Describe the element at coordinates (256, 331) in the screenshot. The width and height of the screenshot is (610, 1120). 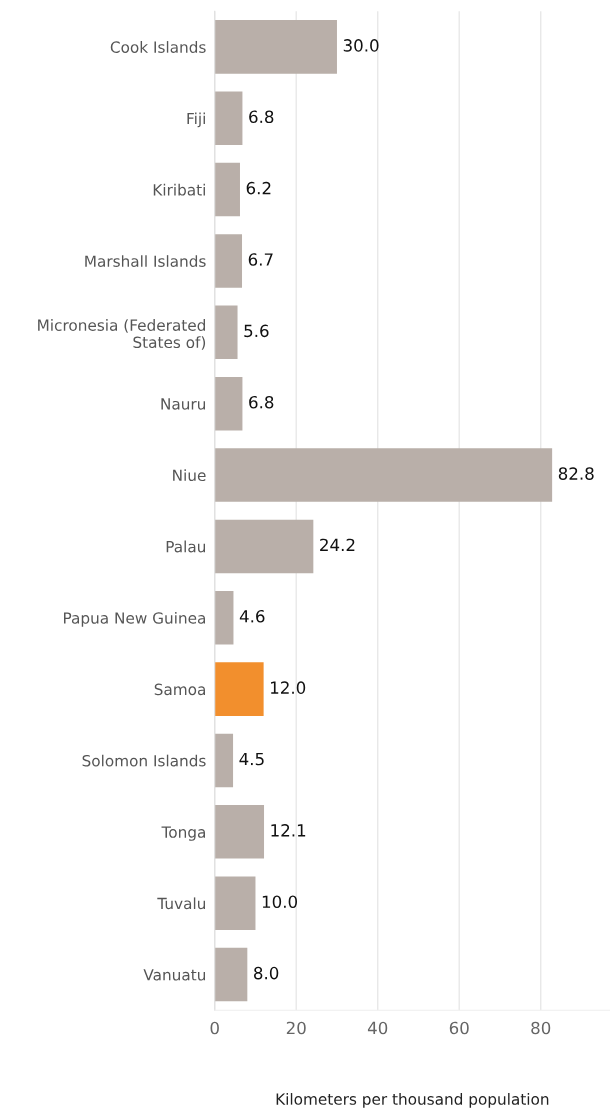
I see `data-label: 5.6` at that location.